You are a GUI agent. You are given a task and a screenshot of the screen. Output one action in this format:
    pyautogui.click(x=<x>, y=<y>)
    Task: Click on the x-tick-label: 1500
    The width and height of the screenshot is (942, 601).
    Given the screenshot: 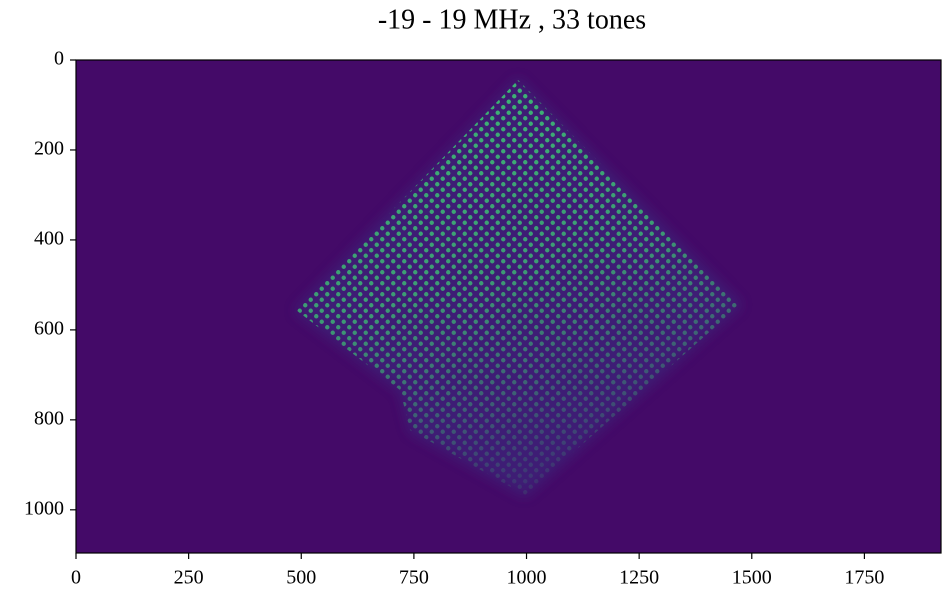 What is the action you would take?
    pyautogui.click(x=752, y=578)
    